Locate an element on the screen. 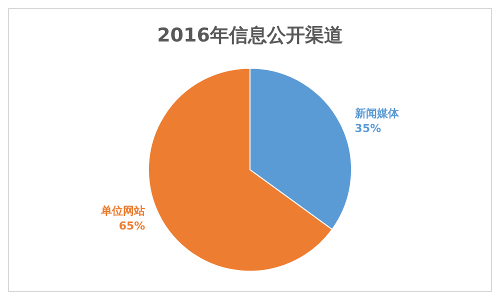 The height and width of the screenshot is (300, 500). data-label: 65% is located at coordinates (132, 226).